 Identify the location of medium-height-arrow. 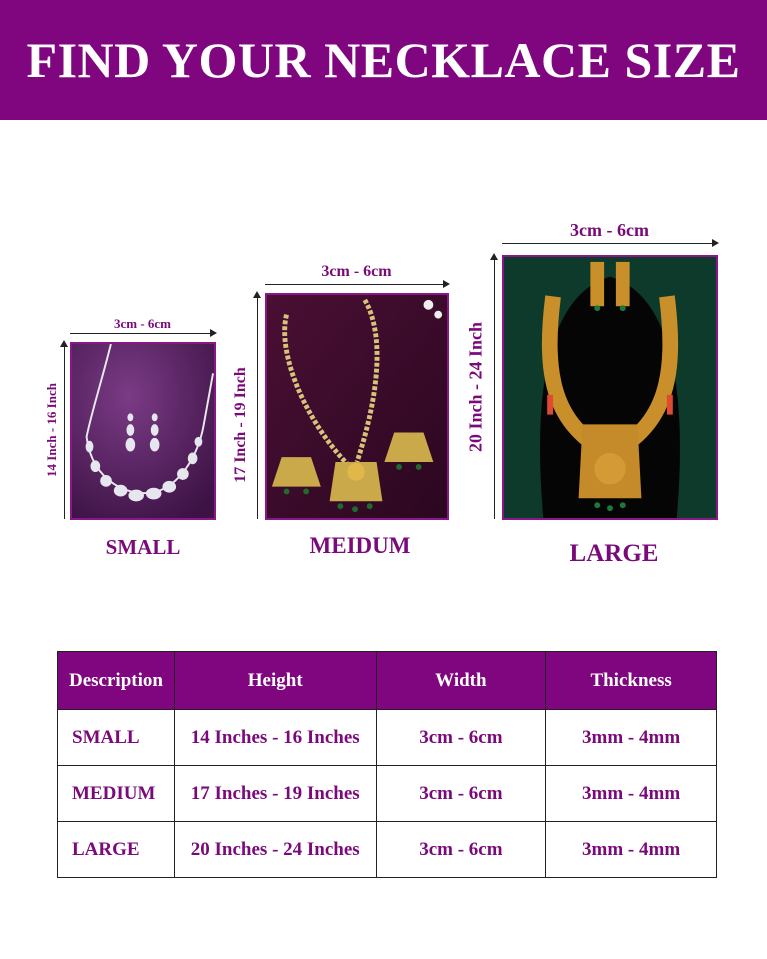
(257, 405).